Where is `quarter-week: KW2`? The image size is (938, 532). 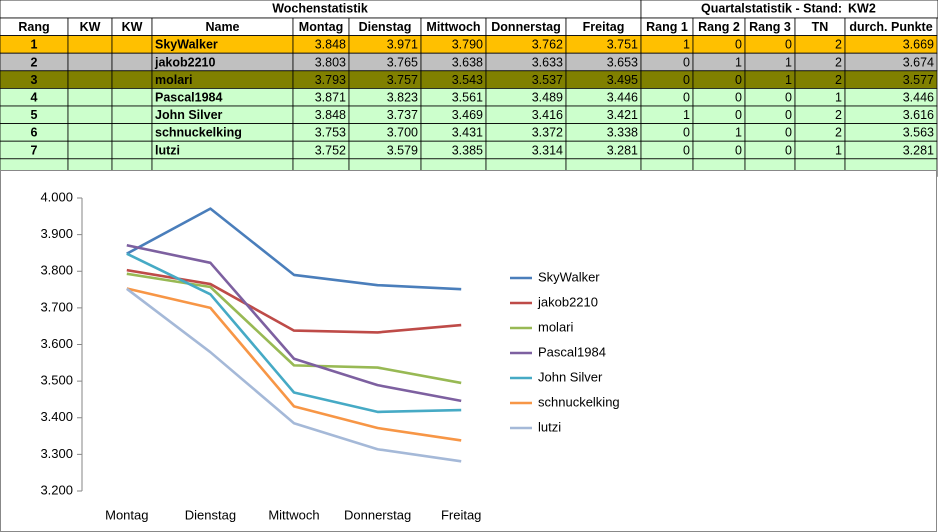 quarter-week: KW2 is located at coordinates (862, 8).